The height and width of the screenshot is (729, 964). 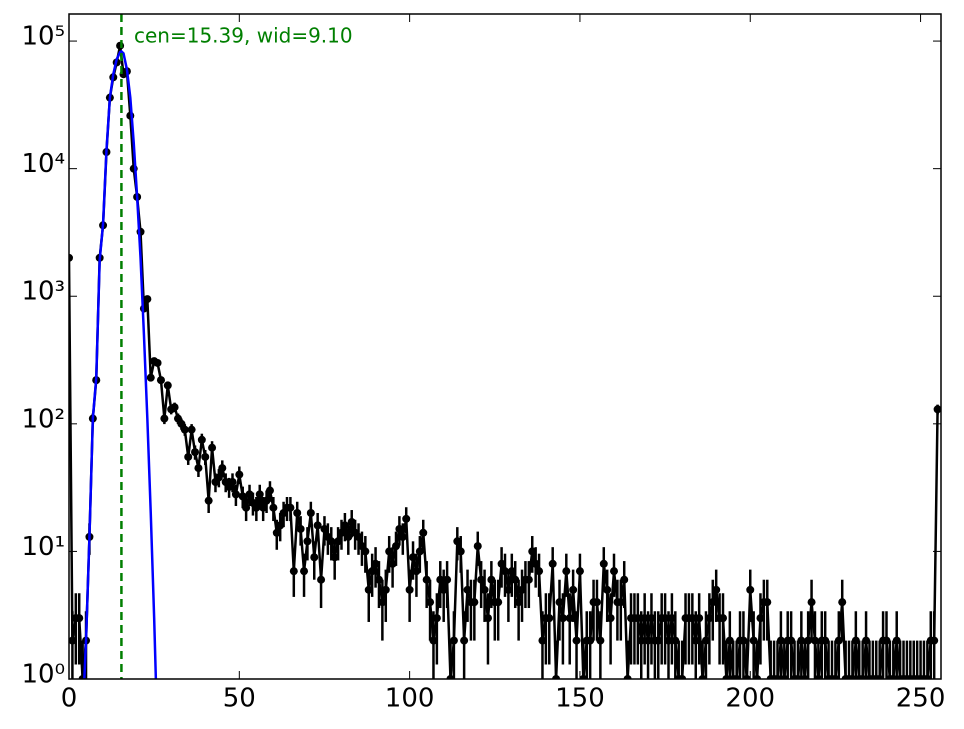 What do you see at coordinates (43, 419) in the screenshot?
I see `y-tick-label: 10²` at bounding box center [43, 419].